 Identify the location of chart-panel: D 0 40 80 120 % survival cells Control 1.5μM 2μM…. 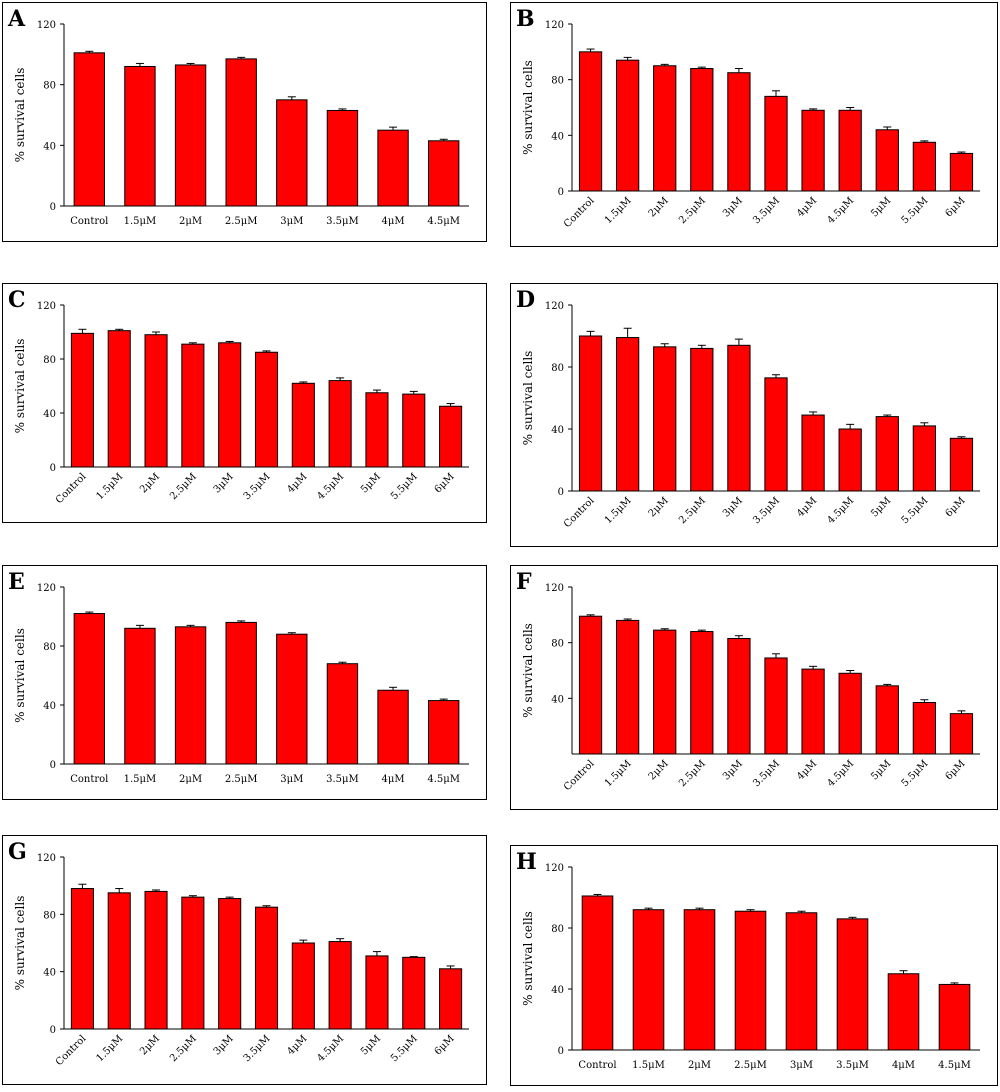
(754, 415).